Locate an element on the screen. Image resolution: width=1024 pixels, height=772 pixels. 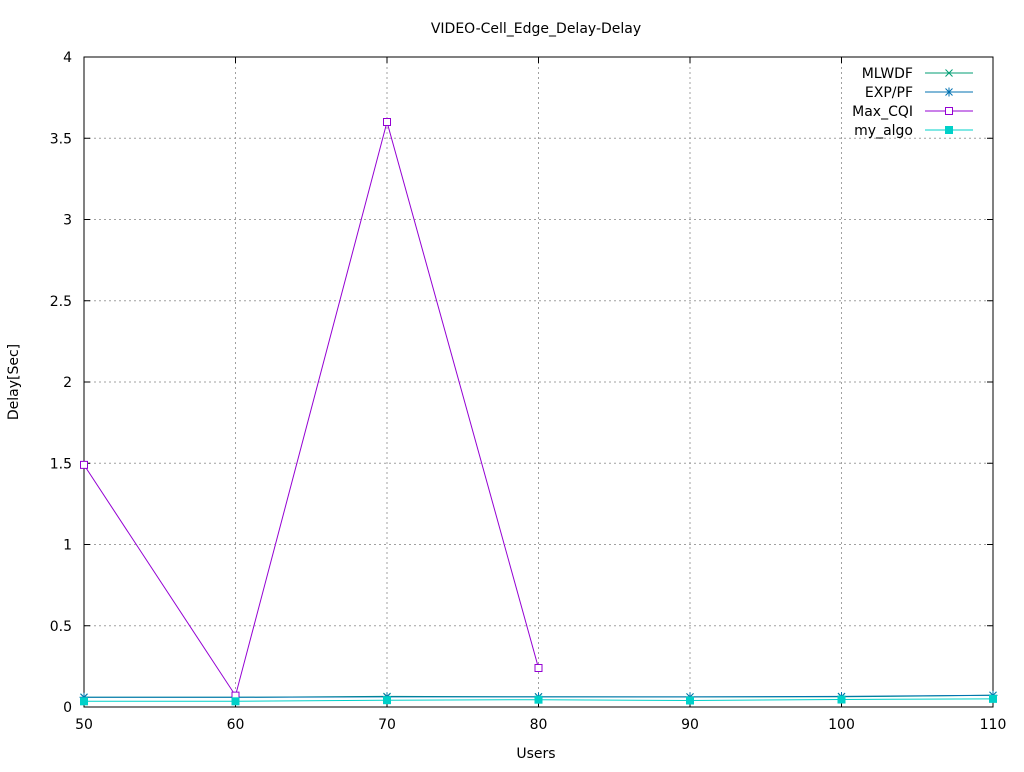
legend-label: Max_CQI is located at coordinates (882, 112).